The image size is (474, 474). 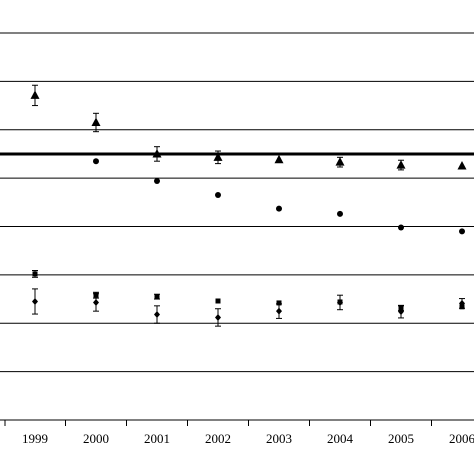 I want to click on x-tick-label: 2003, so click(x=279, y=438).